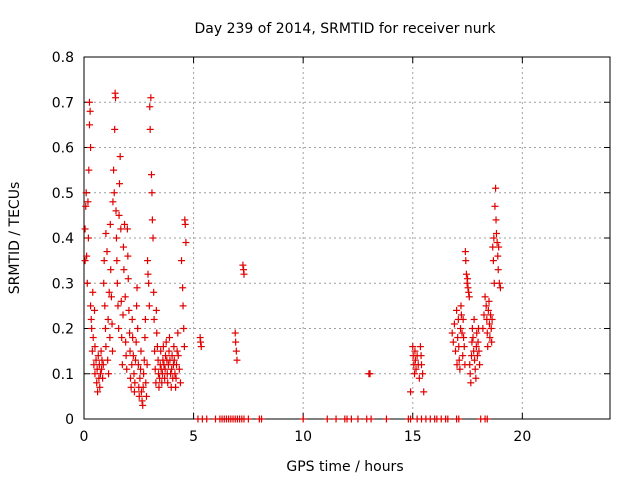 The width and height of the screenshot is (640, 480). Describe the element at coordinates (69, 420) in the screenshot. I see `y-tick-label: 0` at that location.